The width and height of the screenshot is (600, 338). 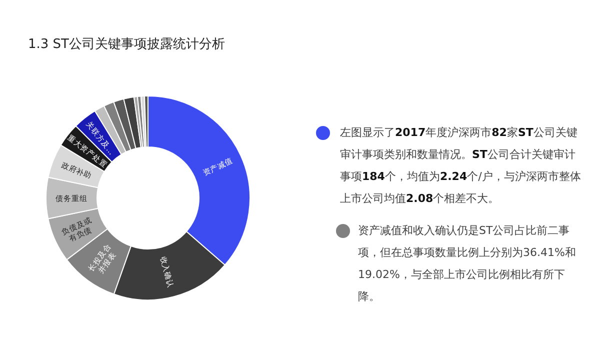 What do you see at coordinates (467, 264) in the screenshot?
I see `text: 资产减值和收入确认仍是ST公司占比前二事项，但在总事项数量比例上分别为36.41%和19.02%，与全部上市公司比例相比有所下降。` at bounding box center [467, 264].